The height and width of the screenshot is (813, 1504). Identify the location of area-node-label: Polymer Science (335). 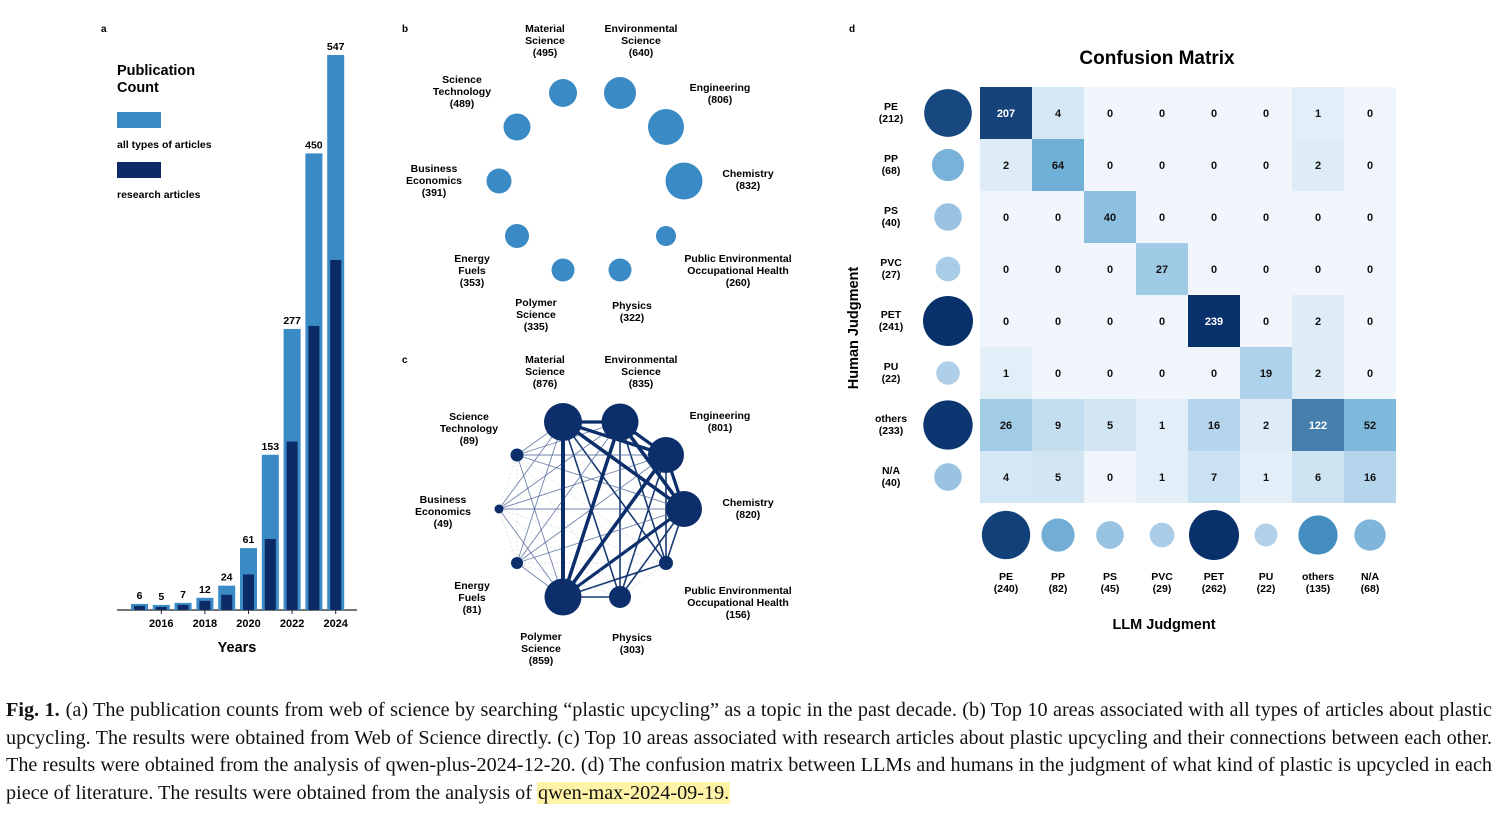
(535, 315).